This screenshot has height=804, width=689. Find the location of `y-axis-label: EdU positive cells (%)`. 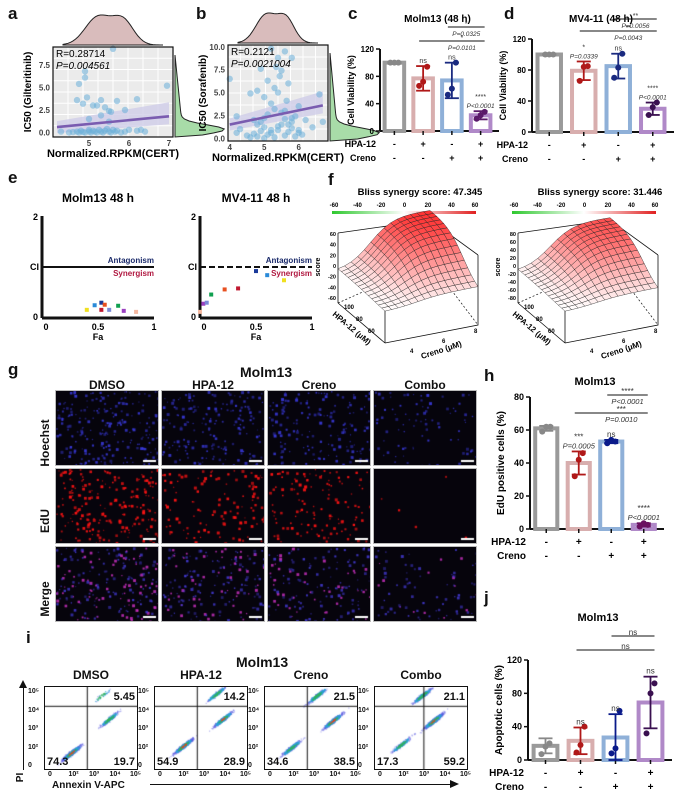

y-axis-label: EdU positive cells (%) is located at coordinates (501, 463).